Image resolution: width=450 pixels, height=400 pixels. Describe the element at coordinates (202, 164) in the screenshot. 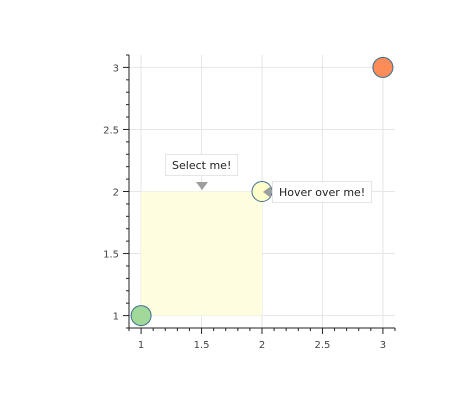

I see `tooltip-select: Select me!` at that location.